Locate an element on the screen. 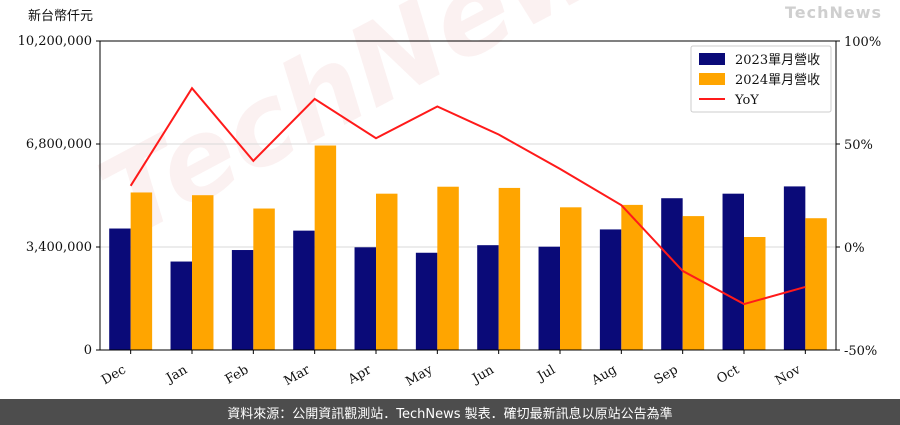 The width and height of the screenshot is (900, 425). footer-source-text: 資料來源：公開資訊觀測站．TechNews 製表．確切最新訊息以原站公告為準 is located at coordinates (450, 414).